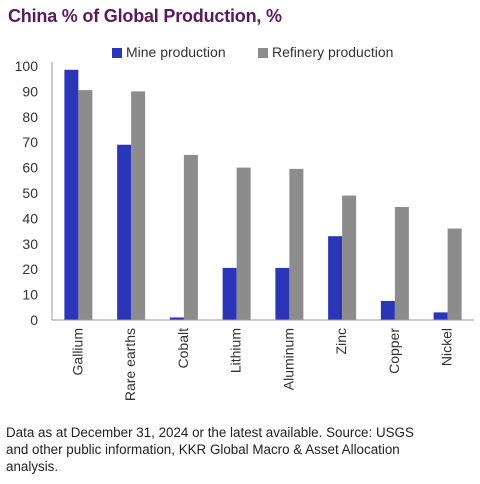  What do you see at coordinates (71, 194) in the screenshot?
I see `bar-mine-gallium` at bounding box center [71, 194].